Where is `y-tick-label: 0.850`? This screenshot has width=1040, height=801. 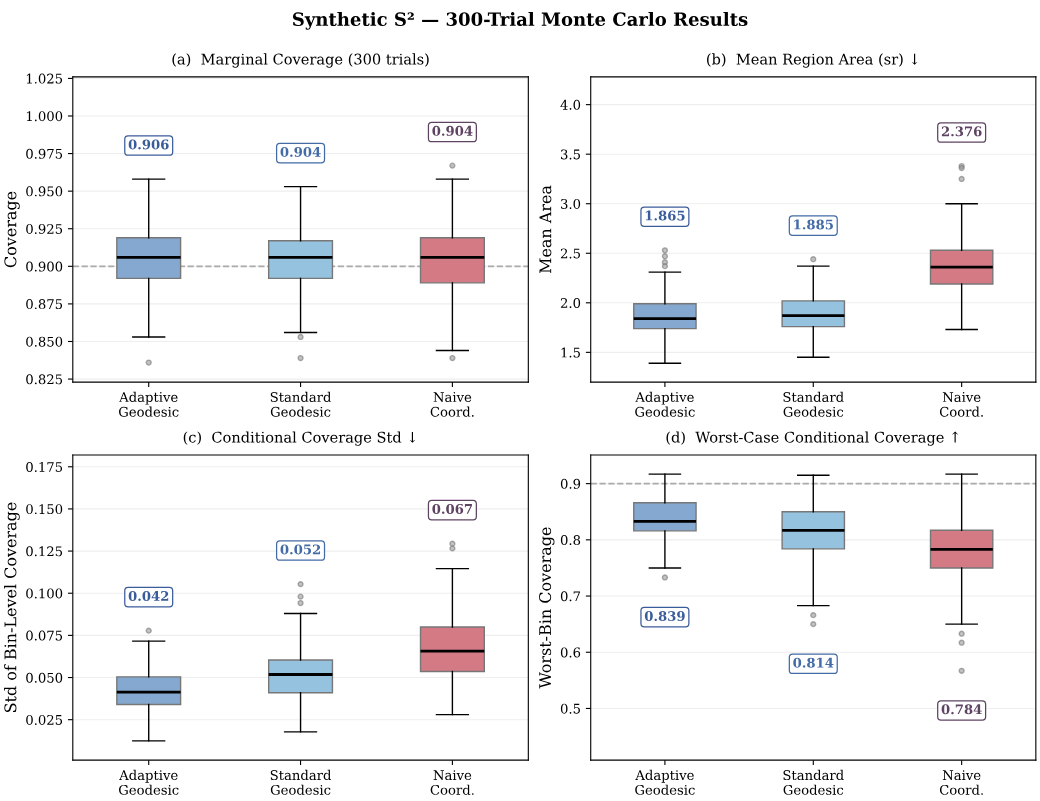 y-tick-label: 0.850 is located at coordinates (44, 341).